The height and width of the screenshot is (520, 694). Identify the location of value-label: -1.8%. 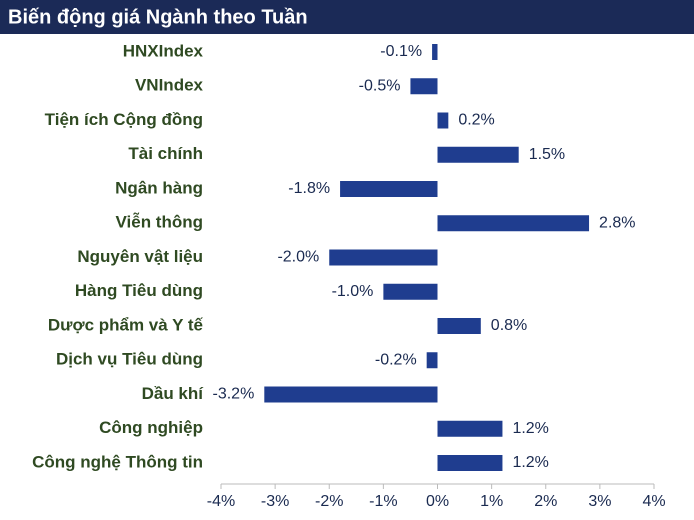
(309, 188).